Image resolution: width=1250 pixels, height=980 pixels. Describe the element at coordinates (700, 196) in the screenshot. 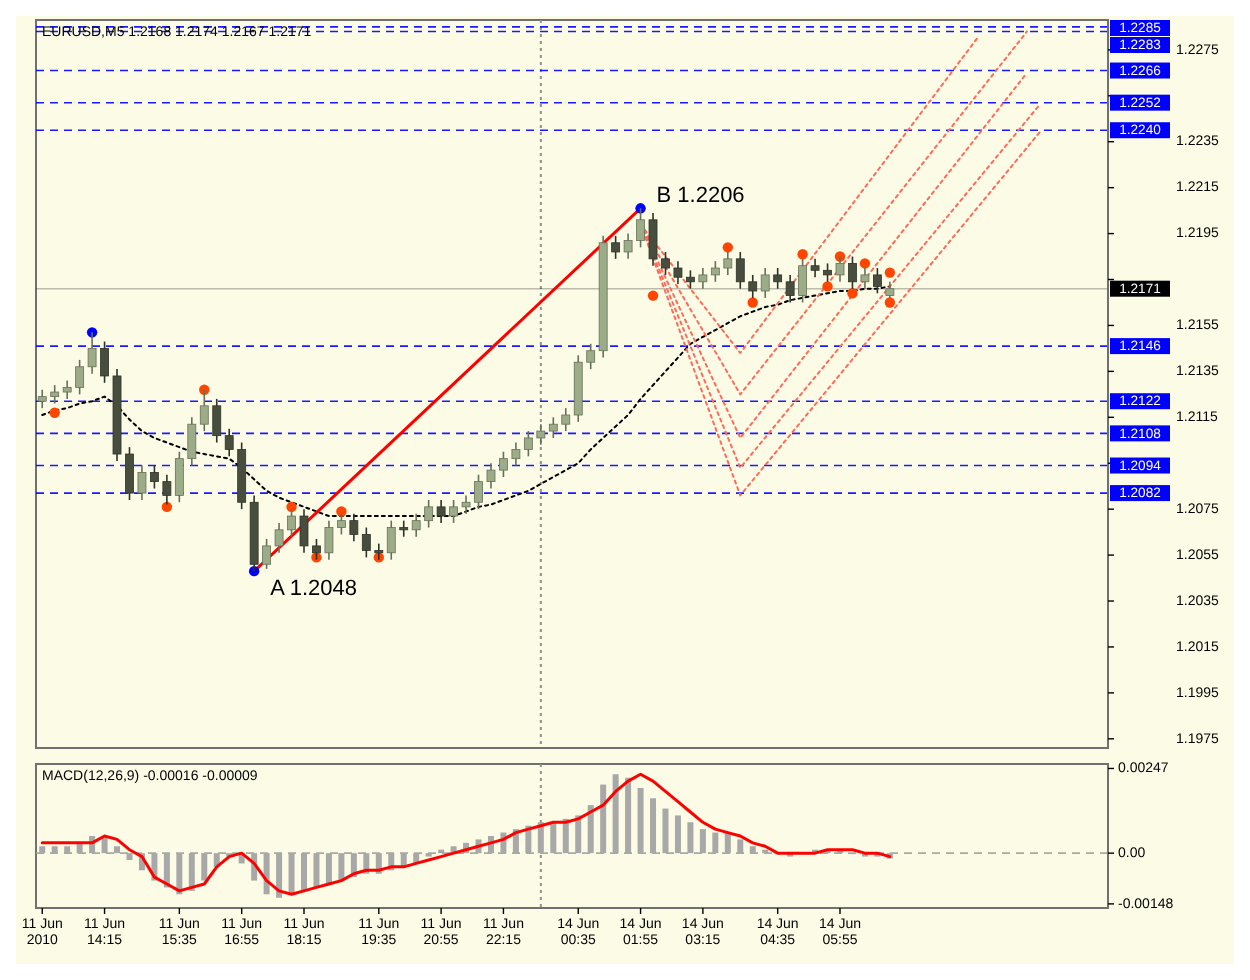

I see `annotation: B 1.2206` at that location.